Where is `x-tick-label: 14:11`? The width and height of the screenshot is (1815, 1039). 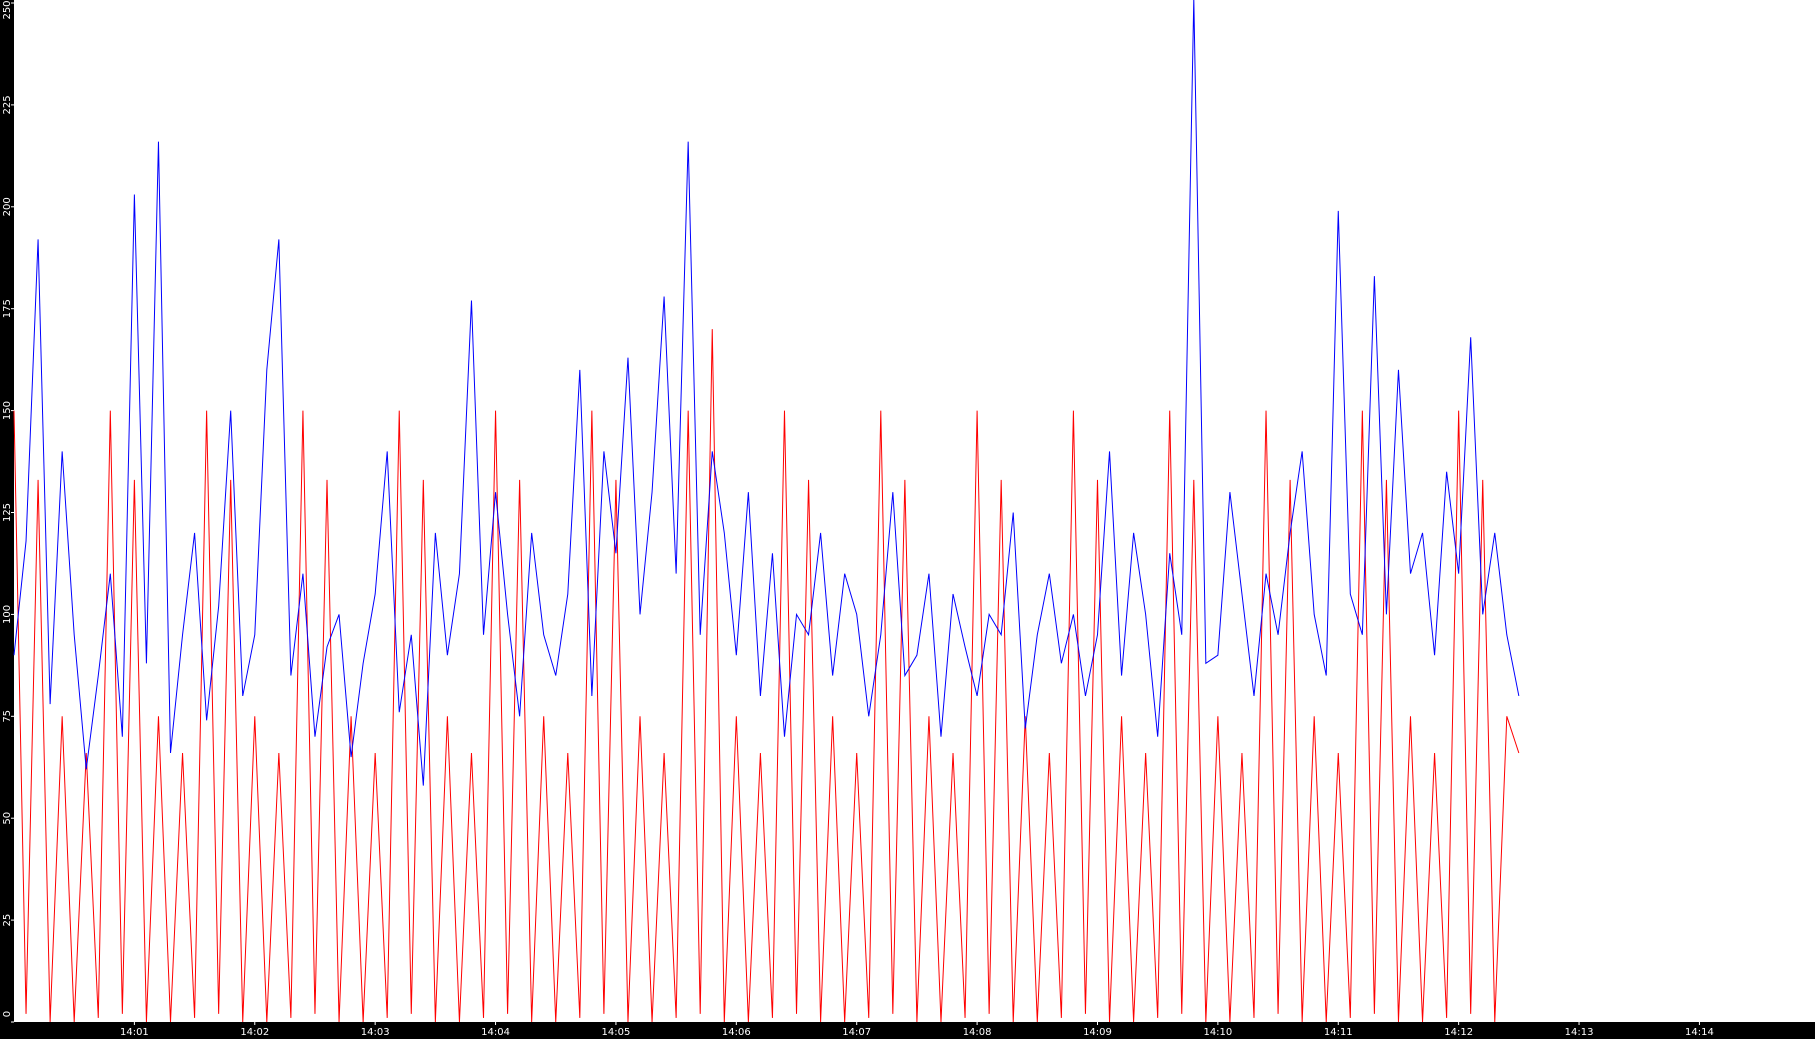
x-tick-label: 14:11 is located at coordinates (1338, 1032).